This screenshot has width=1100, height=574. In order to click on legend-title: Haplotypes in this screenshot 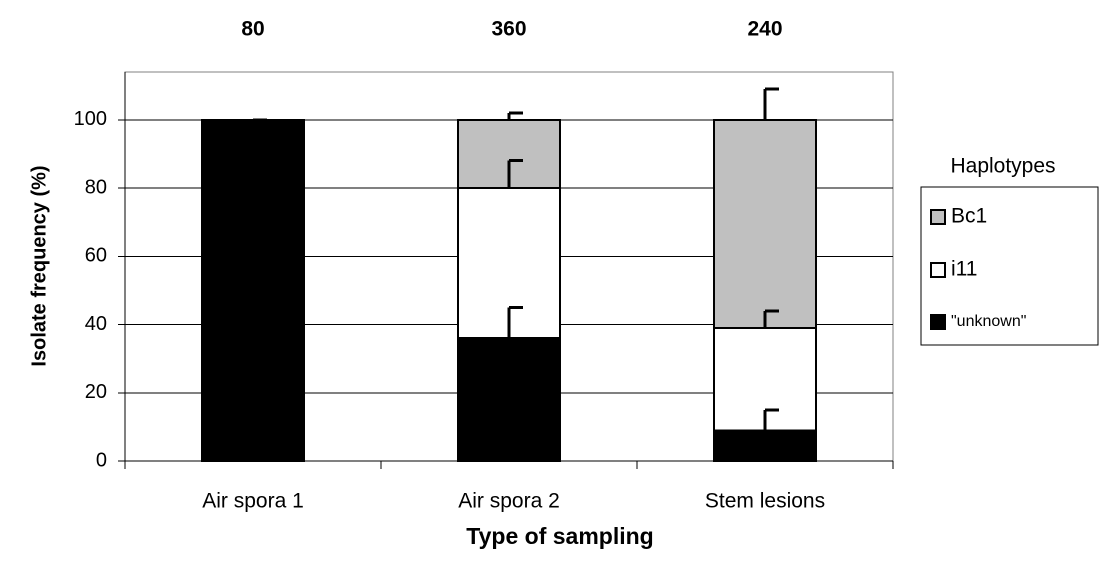, I will do `click(1002, 166)`.